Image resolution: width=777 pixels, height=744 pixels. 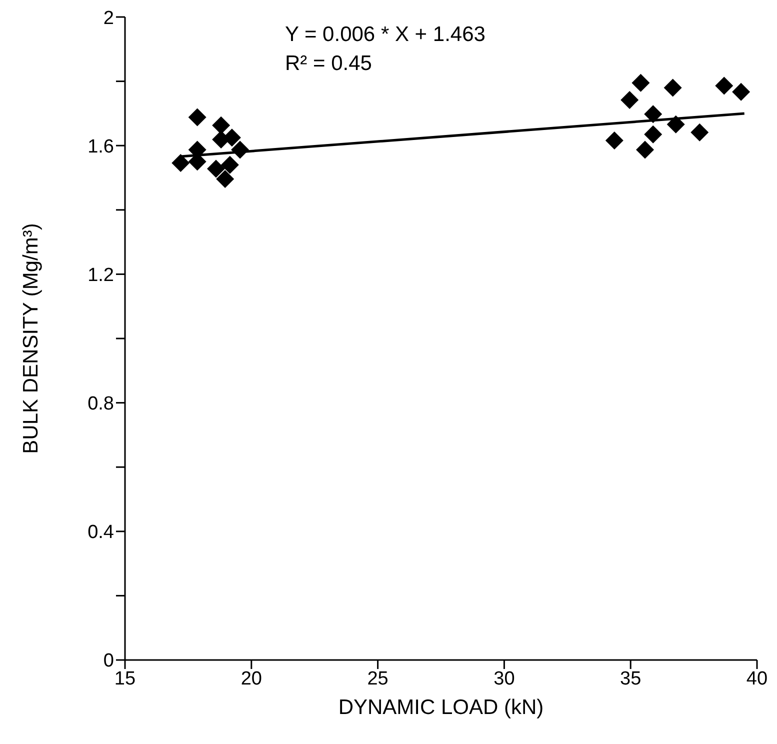 What do you see at coordinates (101, 533) in the screenshot?
I see `y-tick-label: 0.4` at bounding box center [101, 533].